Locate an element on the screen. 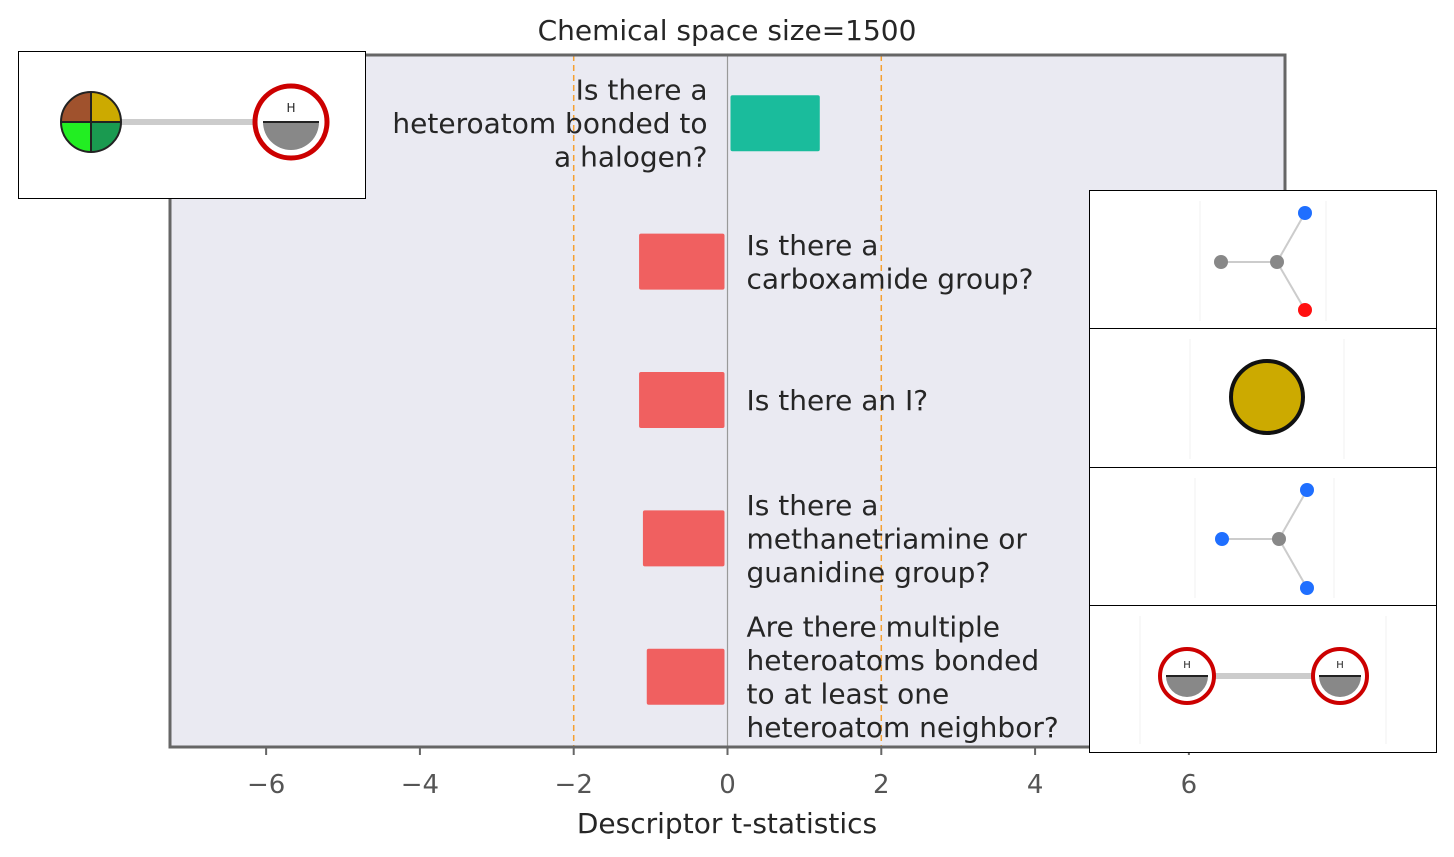 This screenshot has width=1454, height=857. bar-label-line: heteroatoms bonded is located at coordinates (893, 660).